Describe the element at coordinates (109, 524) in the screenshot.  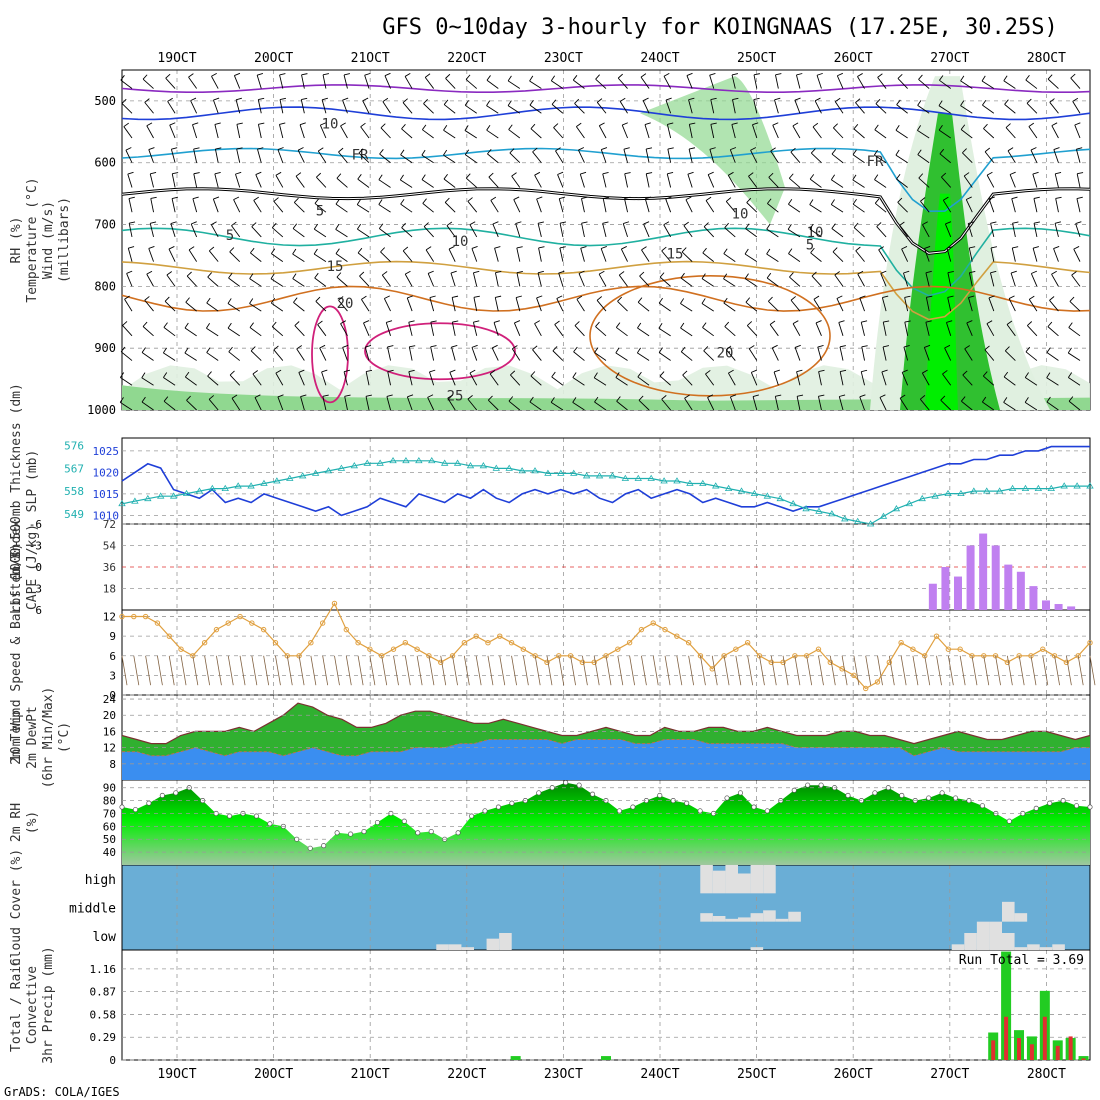
I see `y-tick-label: 72` at that location.